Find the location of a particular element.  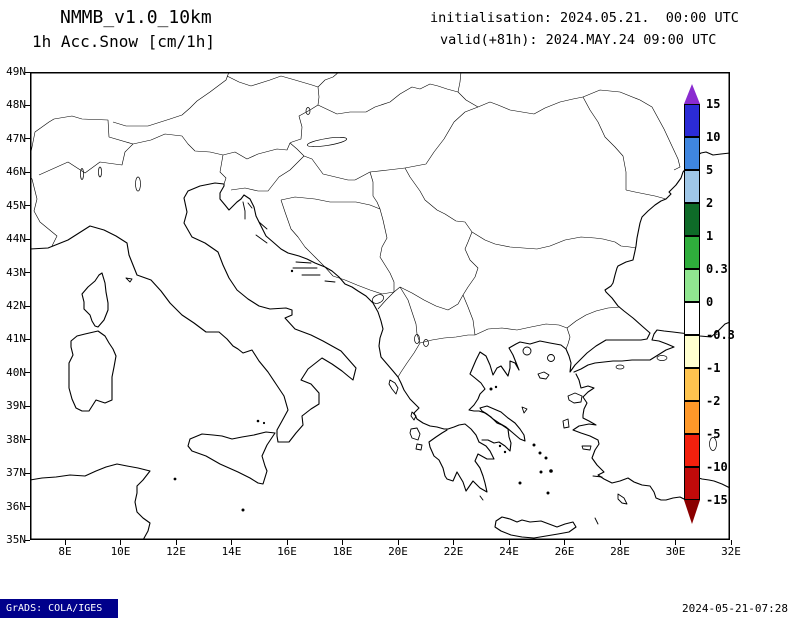

grads-credit-badge: GrADS: COLA/IGES is located at coordinates (59, 608).